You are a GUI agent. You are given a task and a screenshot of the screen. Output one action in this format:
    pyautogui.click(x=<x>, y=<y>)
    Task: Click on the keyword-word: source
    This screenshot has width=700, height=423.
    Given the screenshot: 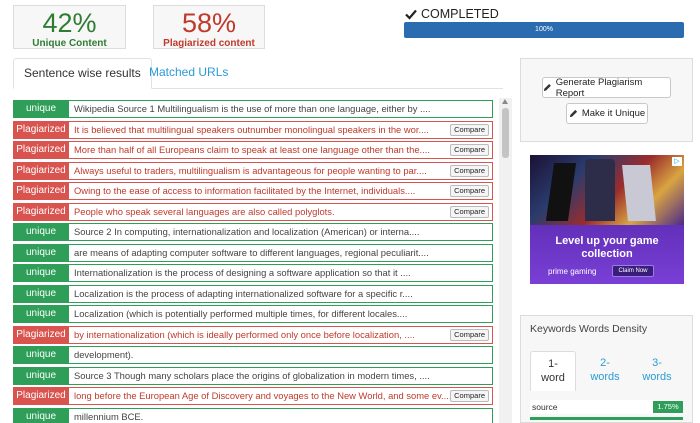 What is the action you would take?
    pyautogui.click(x=545, y=407)
    